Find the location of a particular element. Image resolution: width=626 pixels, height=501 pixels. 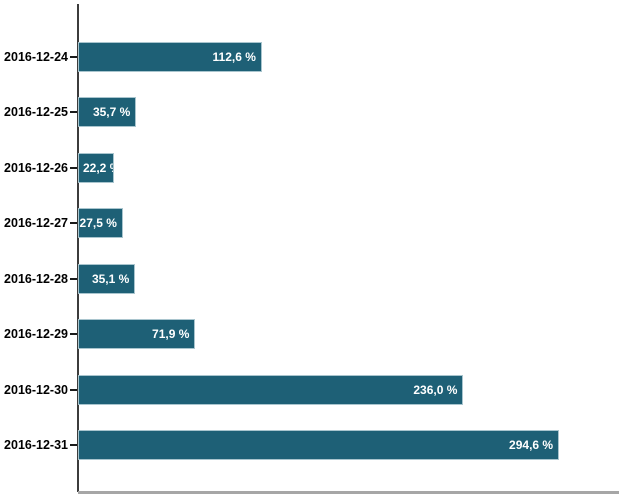

bar-value-label: 35,1 % is located at coordinates (110, 278).